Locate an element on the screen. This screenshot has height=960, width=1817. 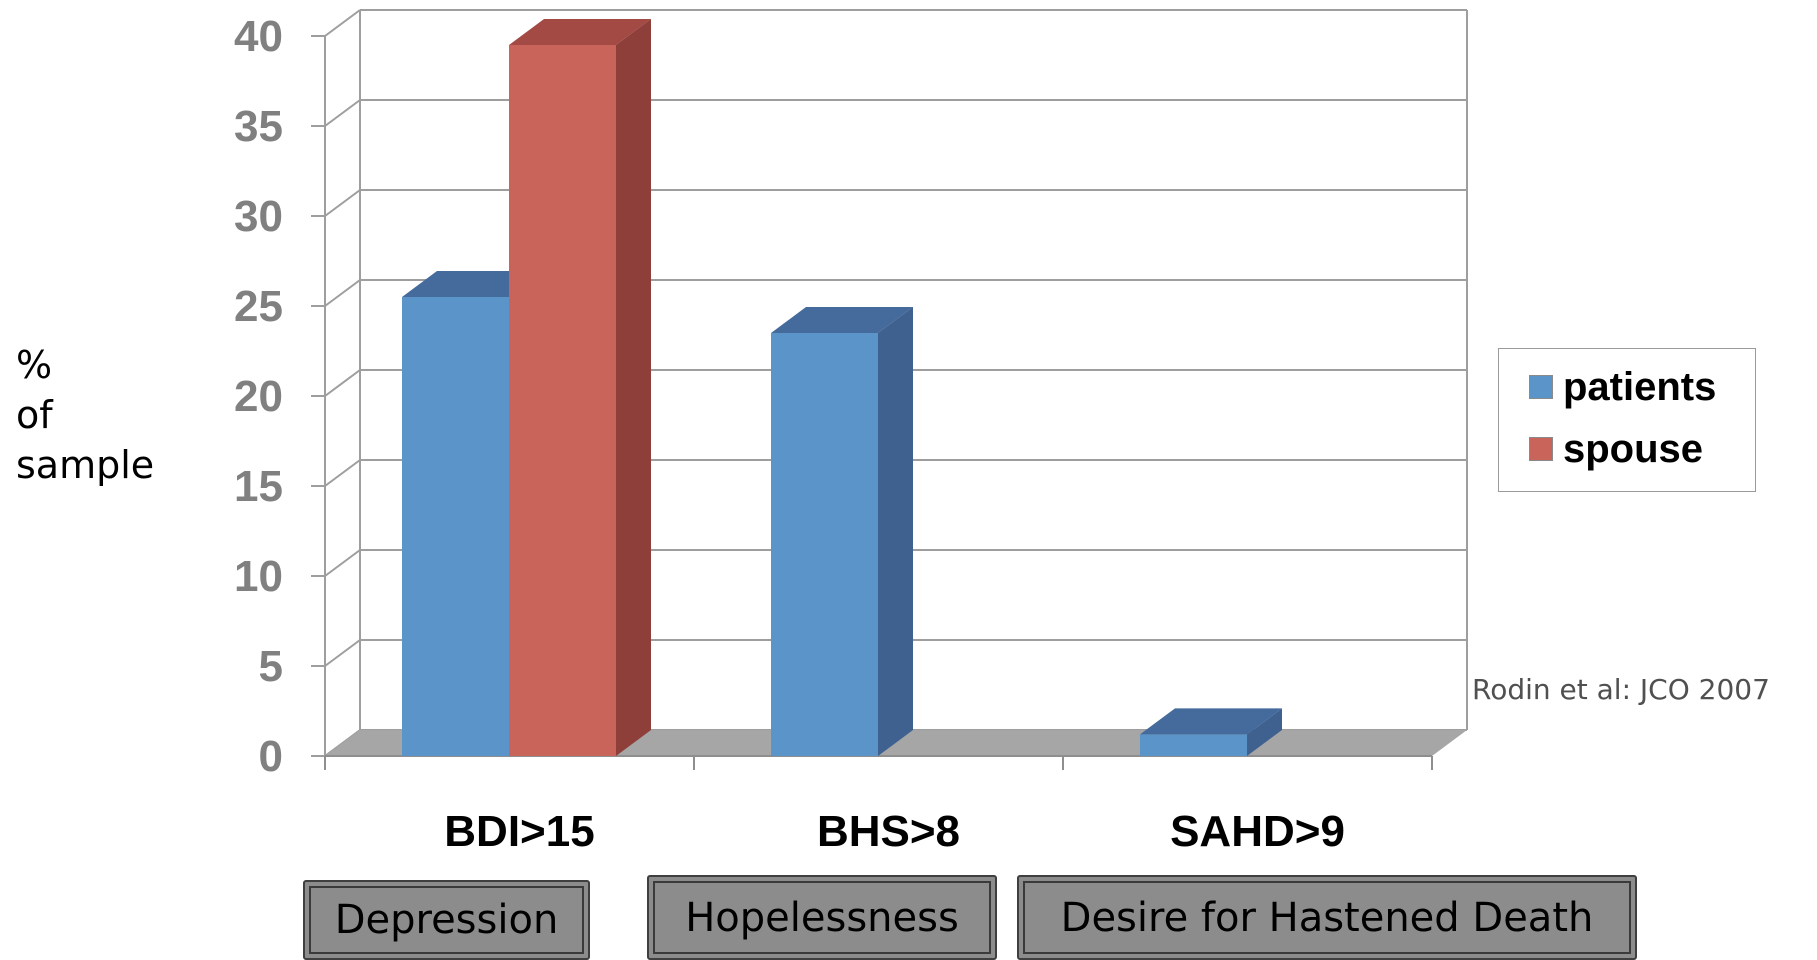
y-tick-label: 5 is located at coordinates (271, 666).